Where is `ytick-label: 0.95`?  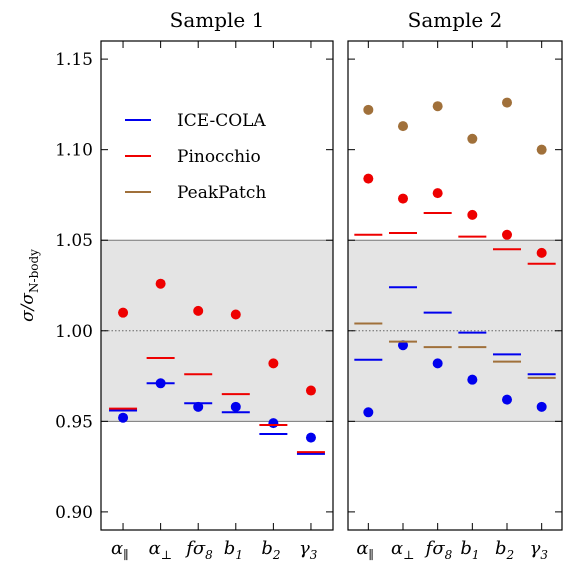
ytick-label: 0.95 is located at coordinates (74, 422).